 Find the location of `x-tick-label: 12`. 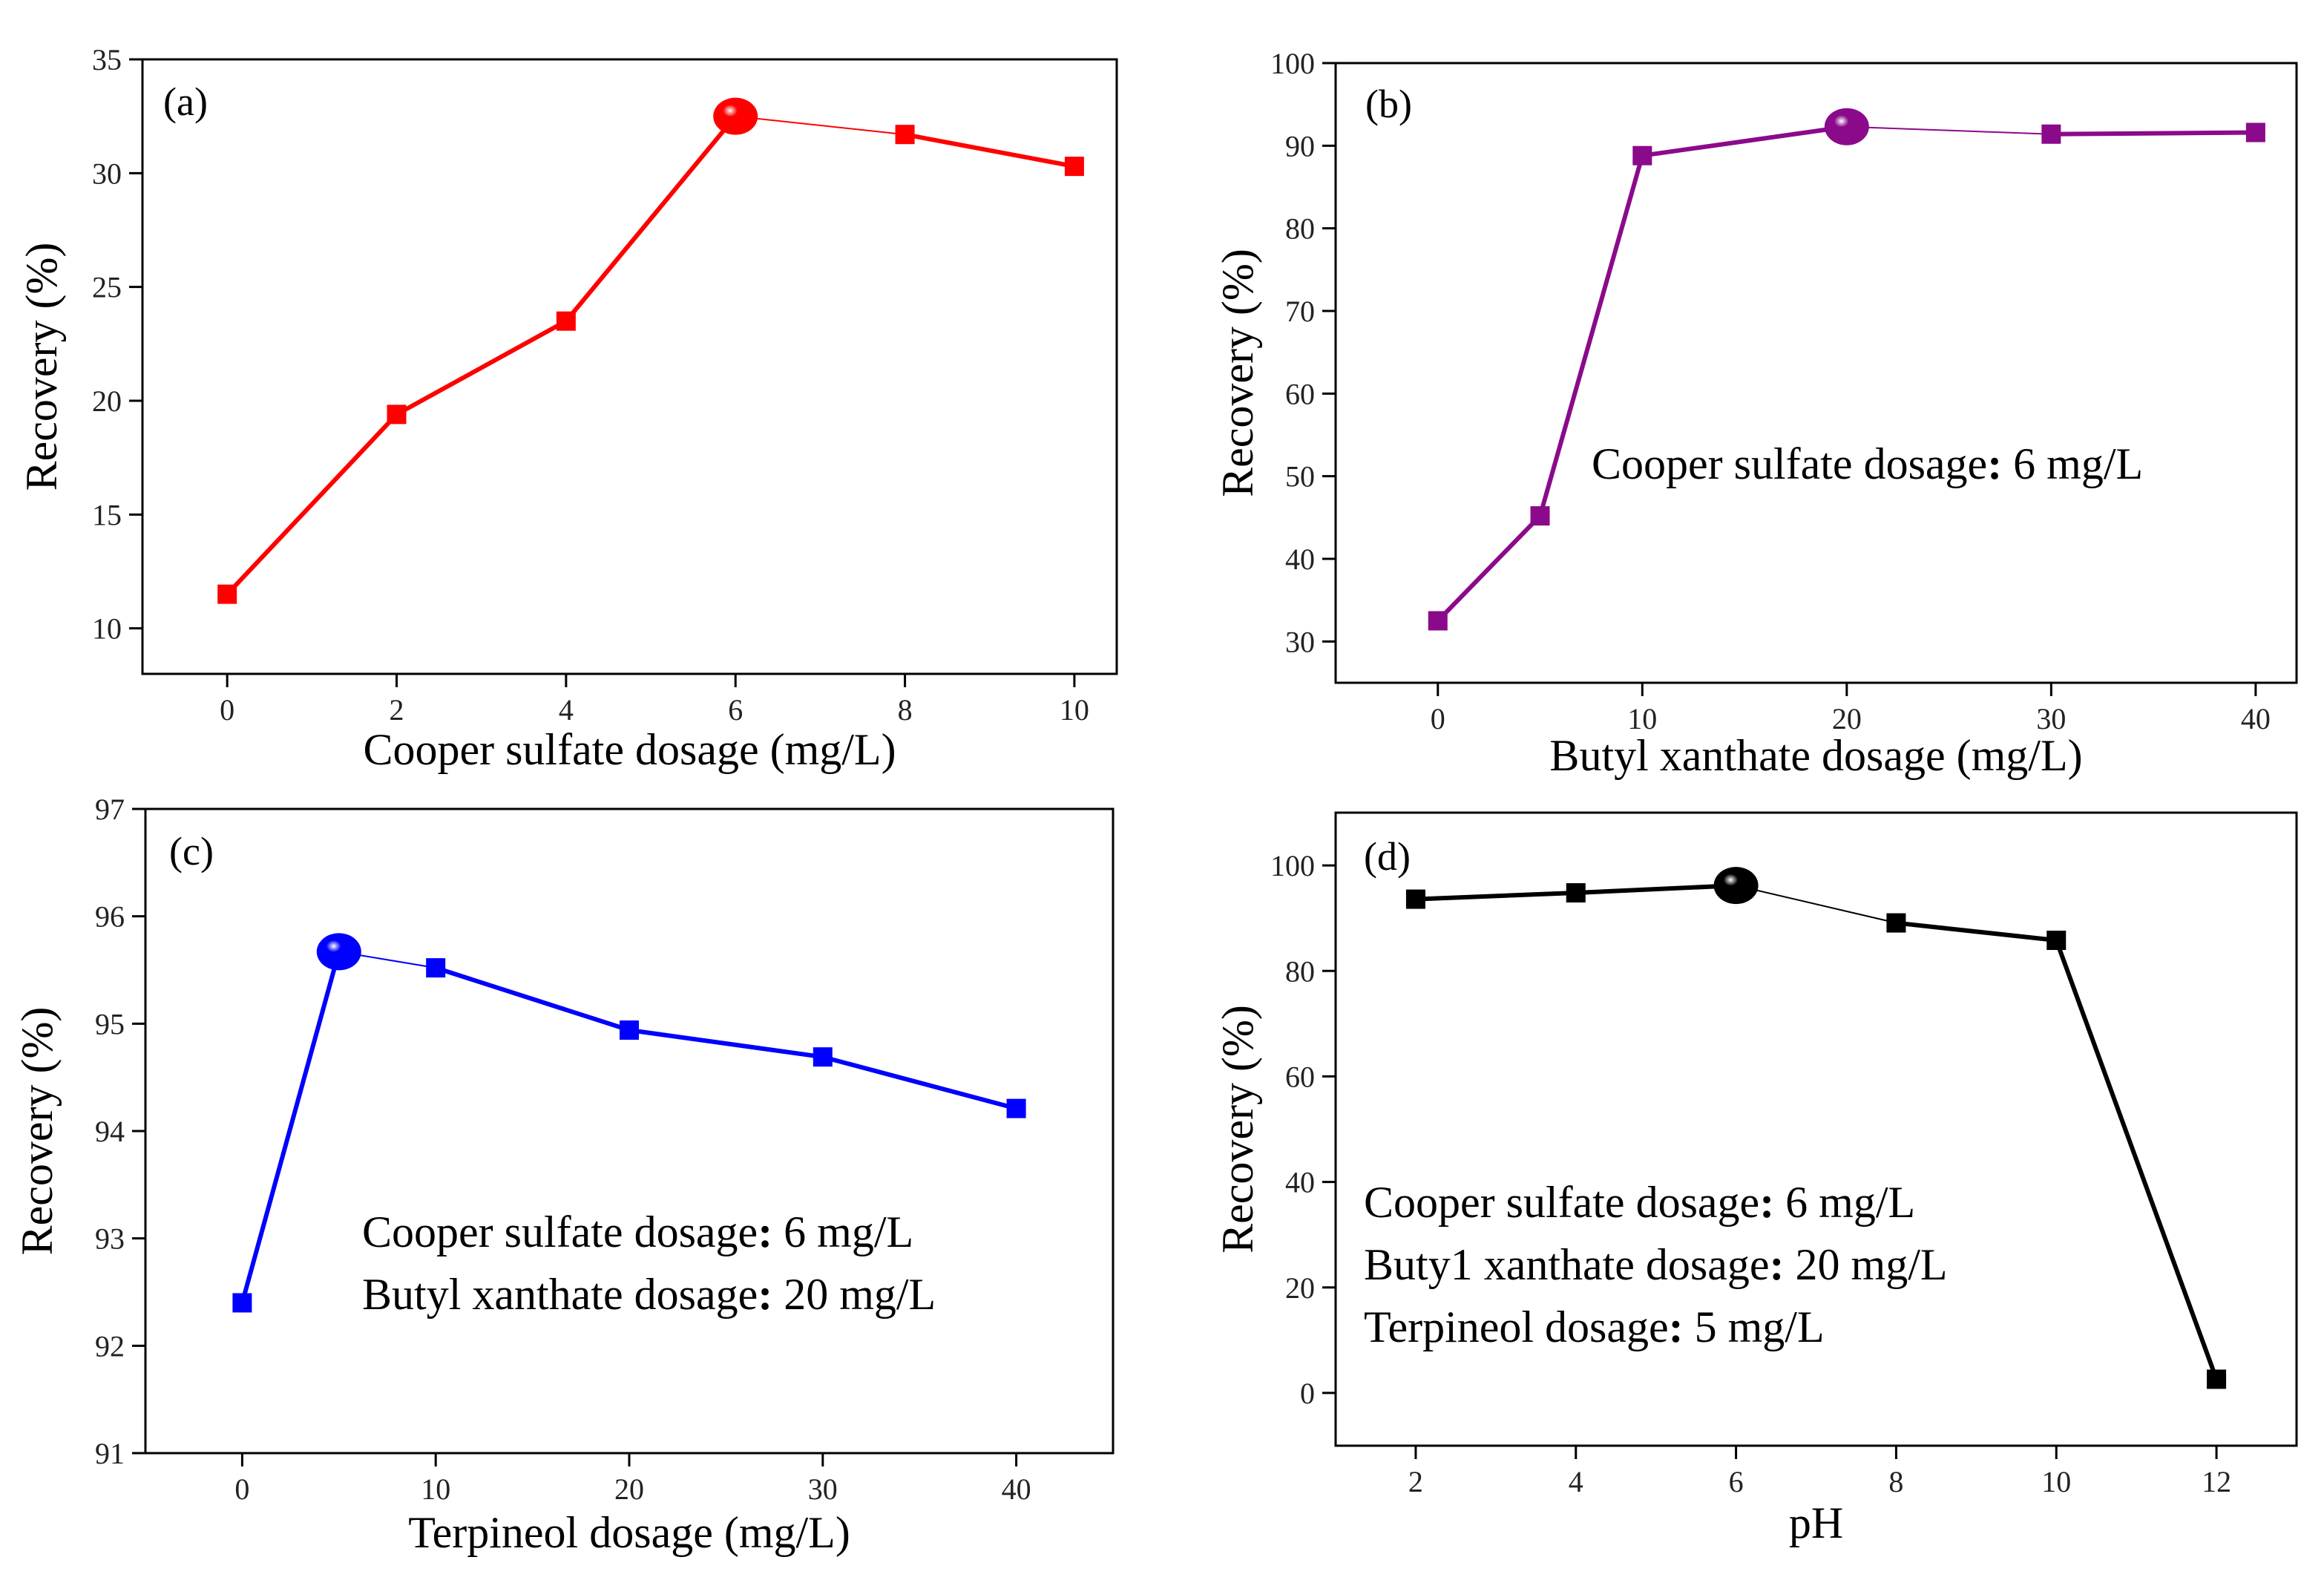

x-tick-label: 12 is located at coordinates (2216, 1481).